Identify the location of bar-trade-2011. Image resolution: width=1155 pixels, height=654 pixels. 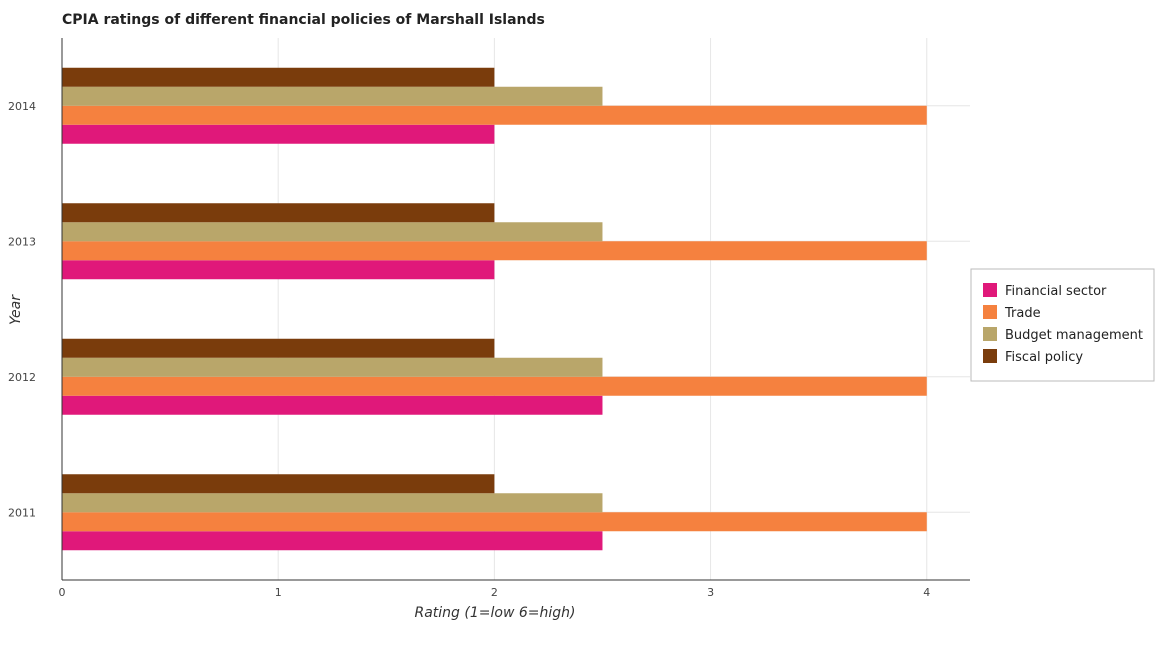
(494, 522).